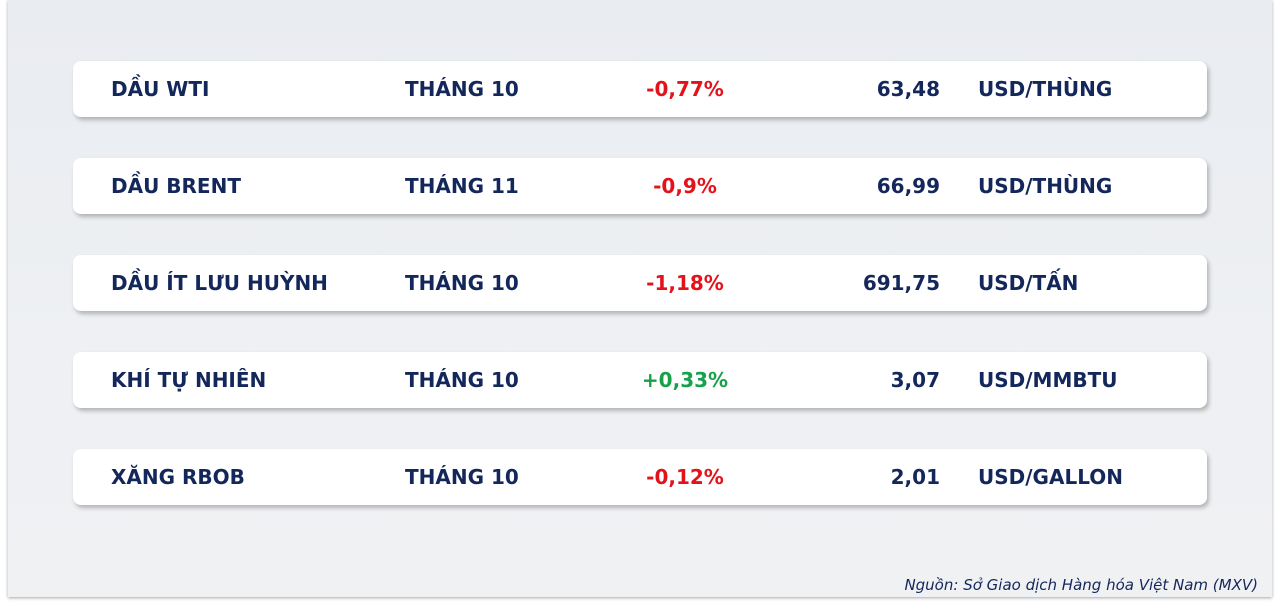  I want to click on row-card: DẦU WTI THÁNG 10 -0,77% 63,48 USD/THÙNG, so click(640, 89).